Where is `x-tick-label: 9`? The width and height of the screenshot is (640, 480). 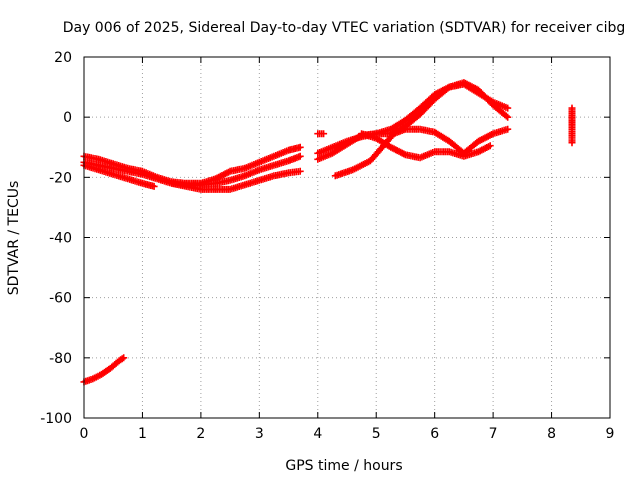 x-tick-label: 9 is located at coordinates (610, 434).